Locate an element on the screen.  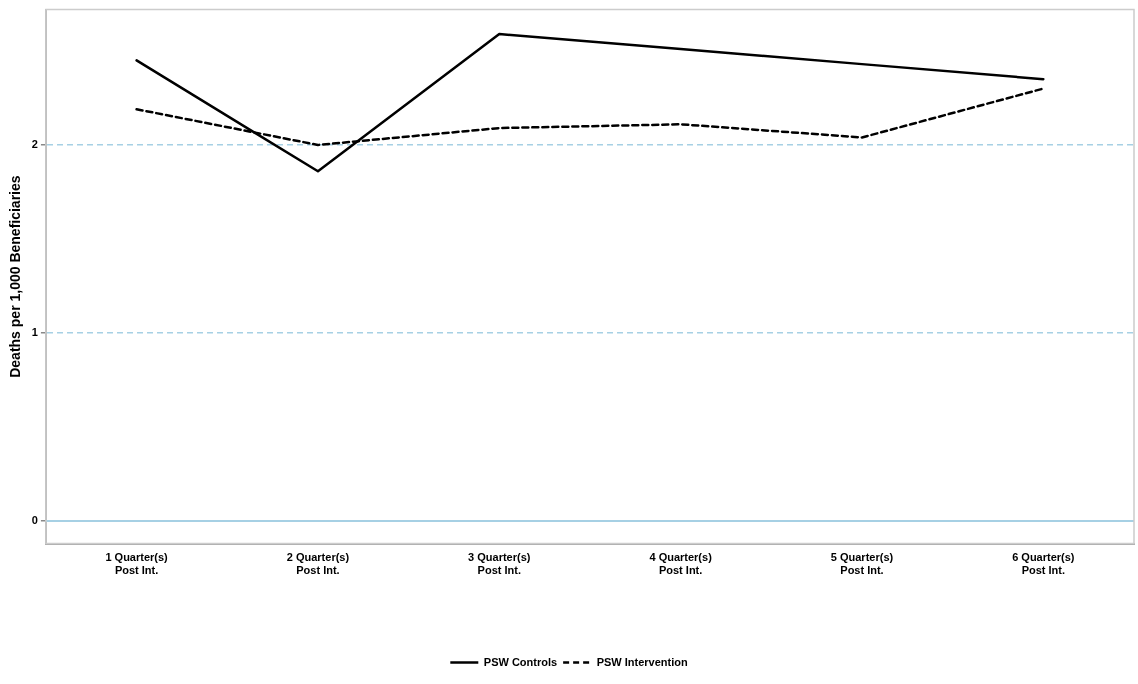
x-tick-label: 4 Quarter(s) Post Int. is located at coordinates (681, 564).